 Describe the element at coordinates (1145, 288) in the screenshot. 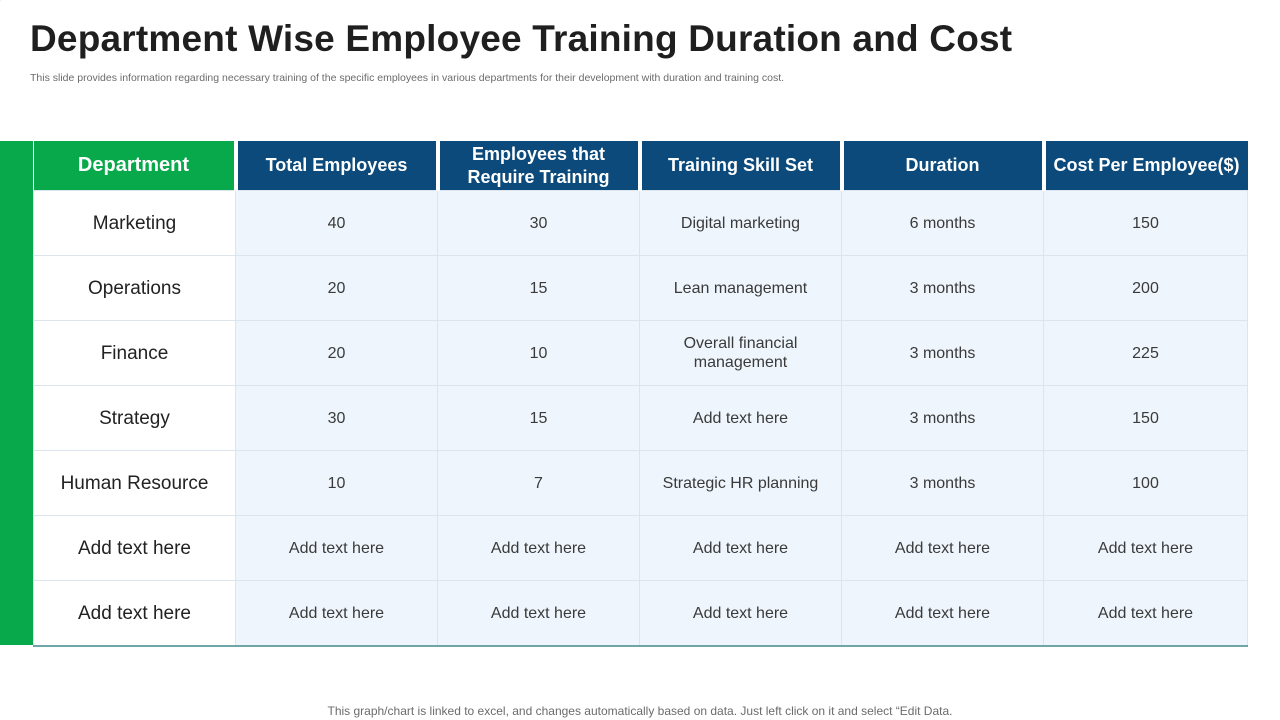

I see `cell-cost-per-employee: 200` at that location.